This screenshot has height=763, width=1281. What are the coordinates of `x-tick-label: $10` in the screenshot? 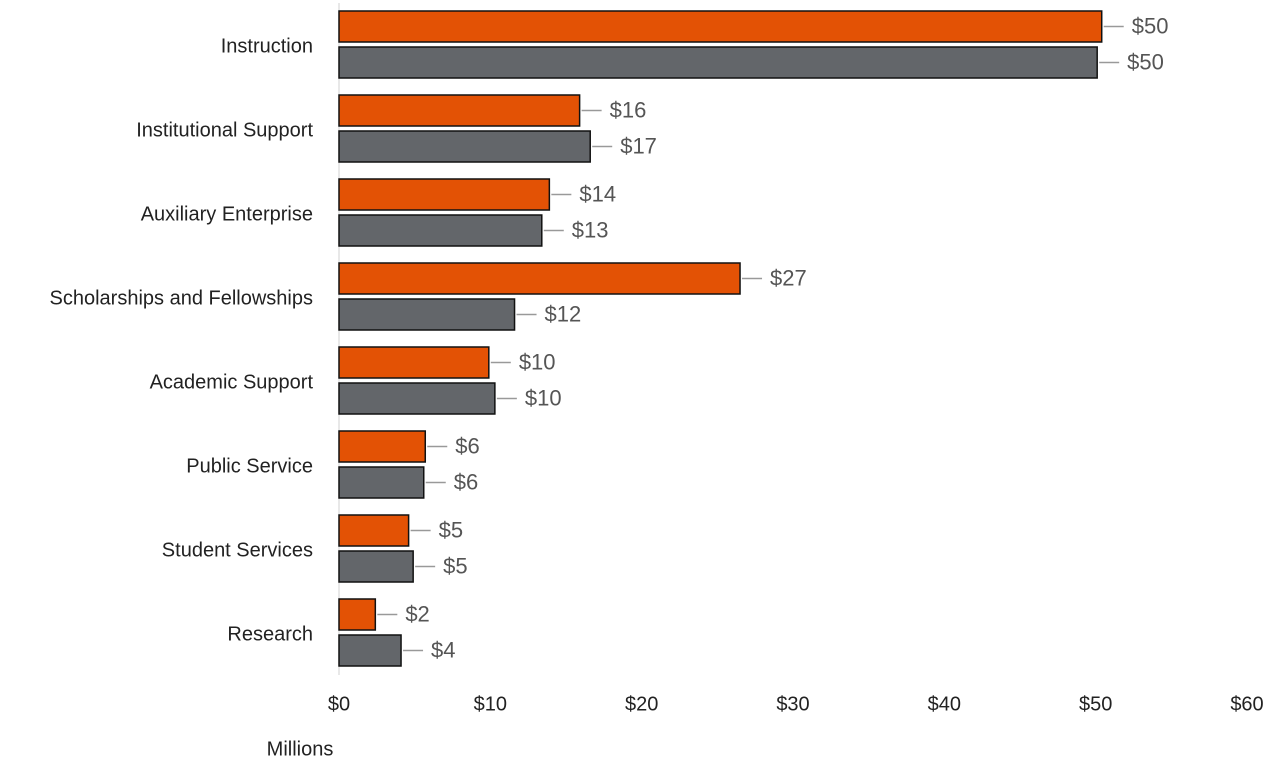 It's located at (490, 704).